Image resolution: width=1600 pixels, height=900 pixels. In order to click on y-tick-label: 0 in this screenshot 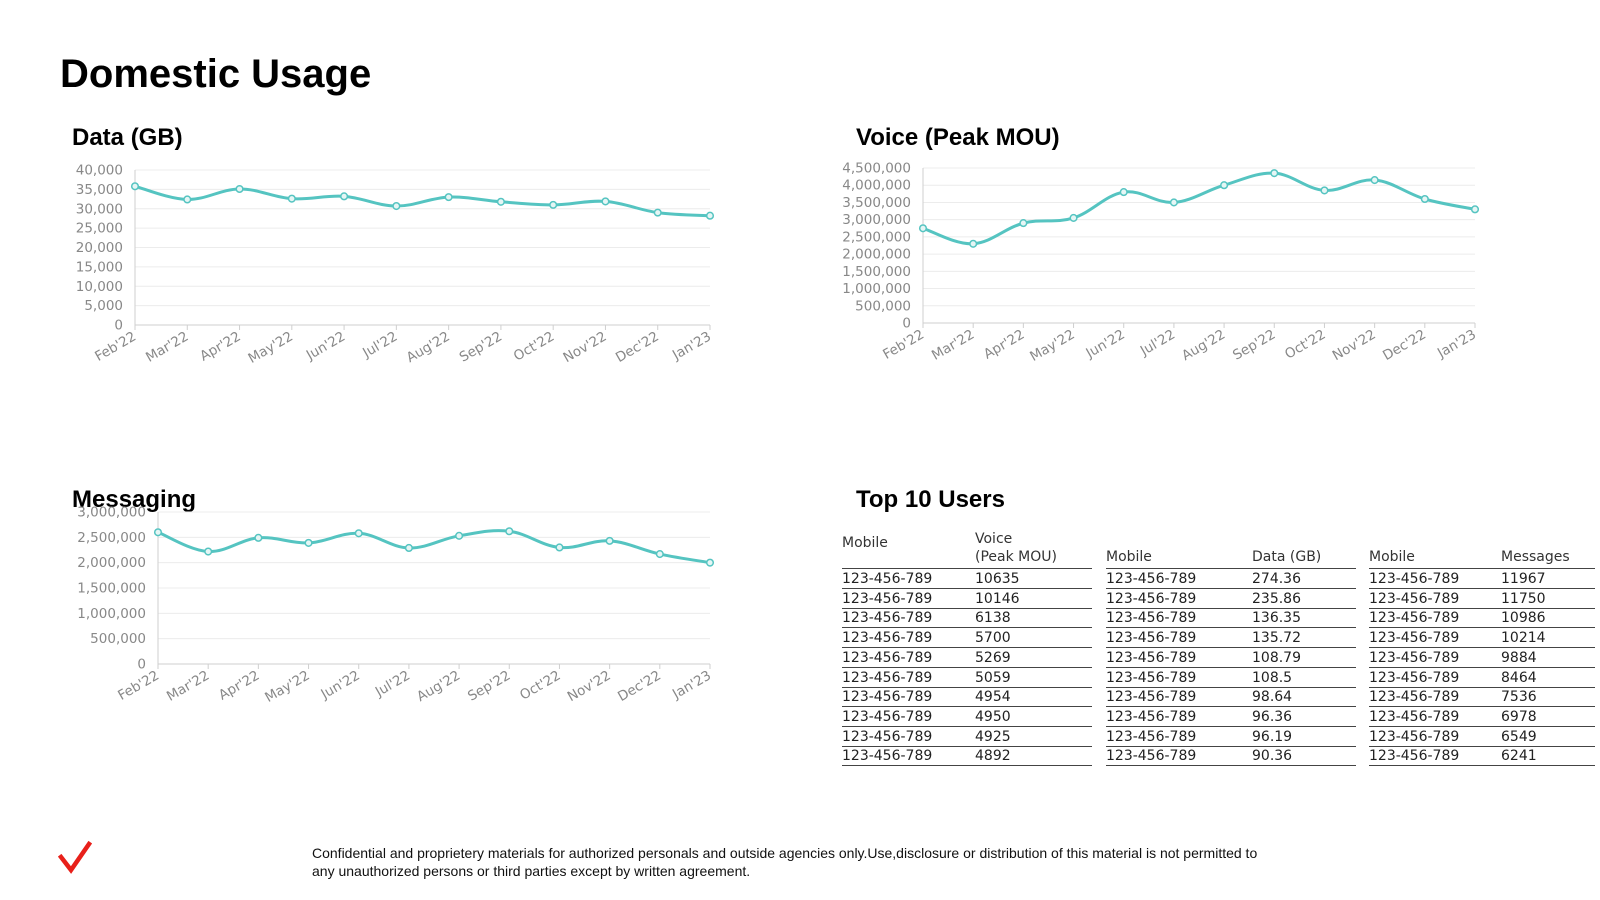, I will do `click(906, 324)`.